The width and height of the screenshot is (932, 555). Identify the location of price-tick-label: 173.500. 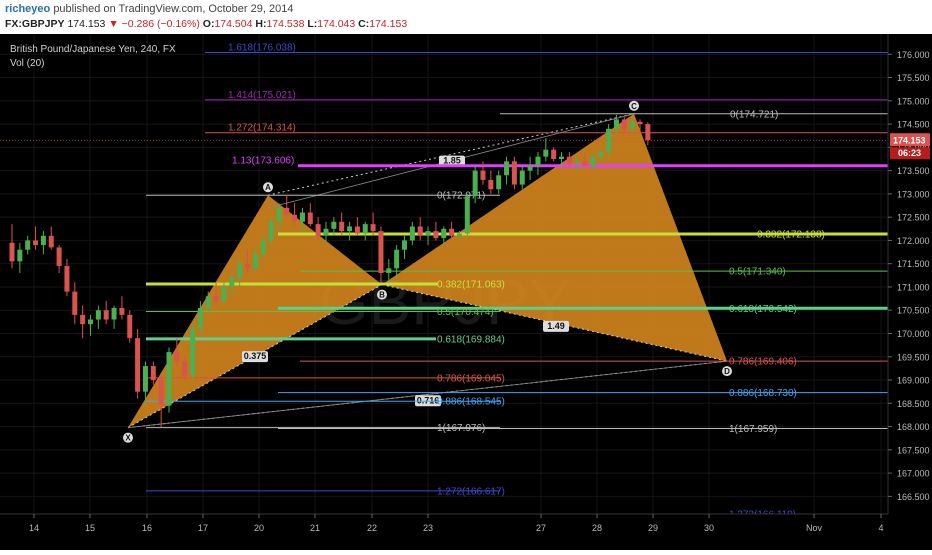
(913, 171).